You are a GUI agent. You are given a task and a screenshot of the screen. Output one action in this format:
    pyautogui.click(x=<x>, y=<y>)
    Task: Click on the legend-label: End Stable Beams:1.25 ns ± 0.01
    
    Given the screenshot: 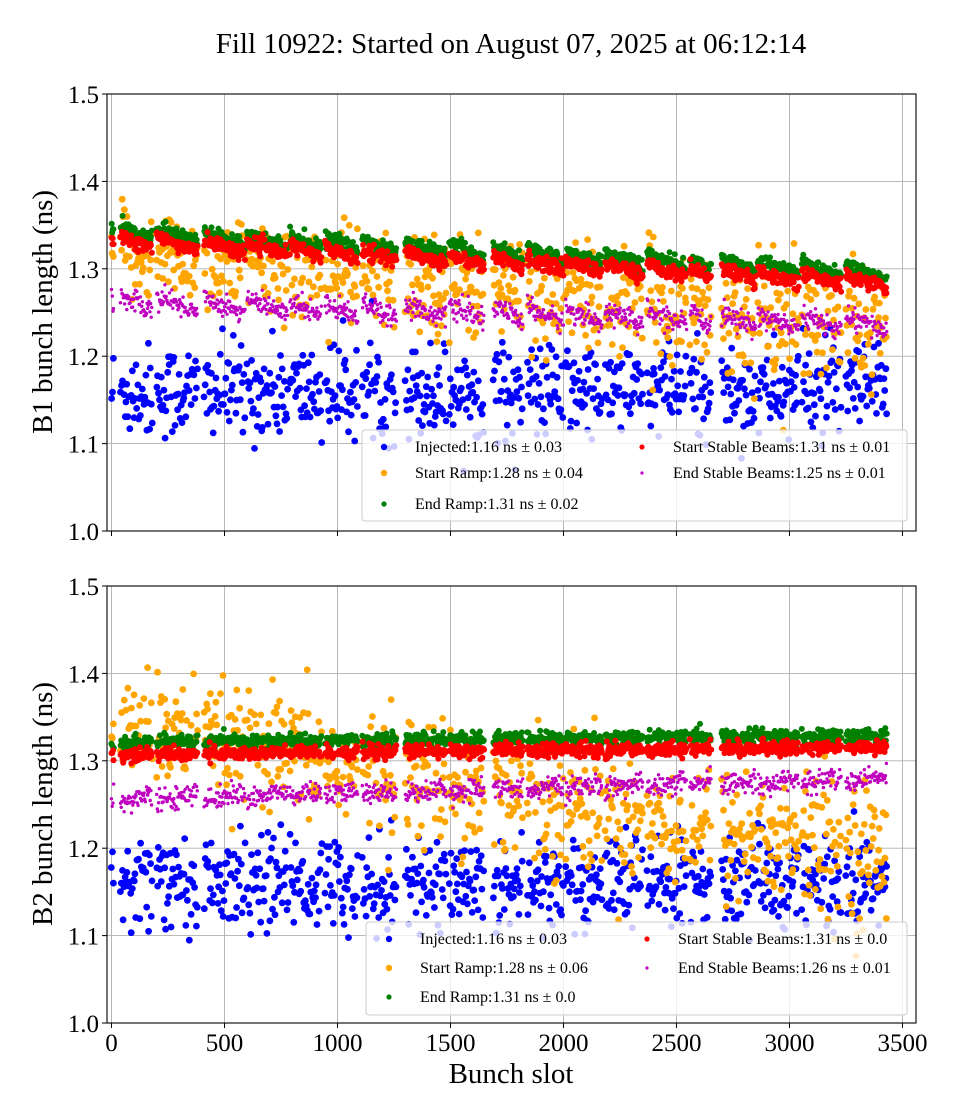 What is the action you would take?
    pyautogui.click(x=779, y=473)
    